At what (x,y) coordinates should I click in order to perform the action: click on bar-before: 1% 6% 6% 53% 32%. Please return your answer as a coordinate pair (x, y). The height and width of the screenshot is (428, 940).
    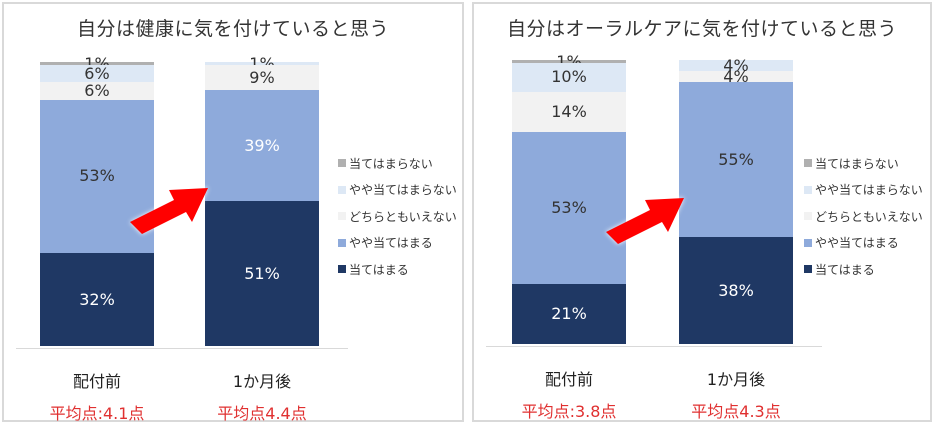
    Looking at the image, I should click on (97, 201).